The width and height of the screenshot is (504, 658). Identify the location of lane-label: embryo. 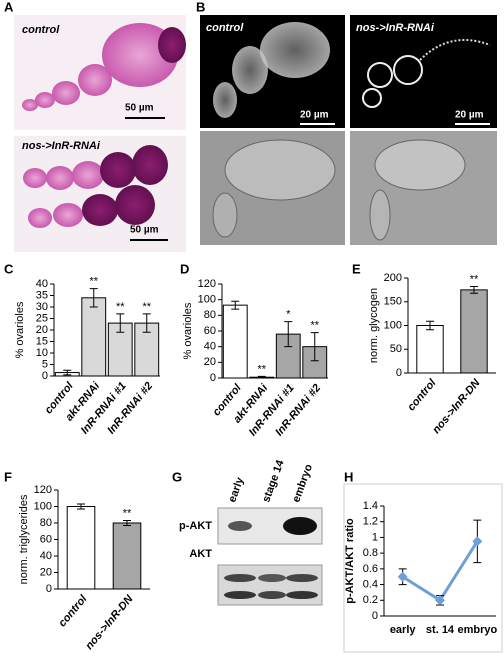
(302, 483).